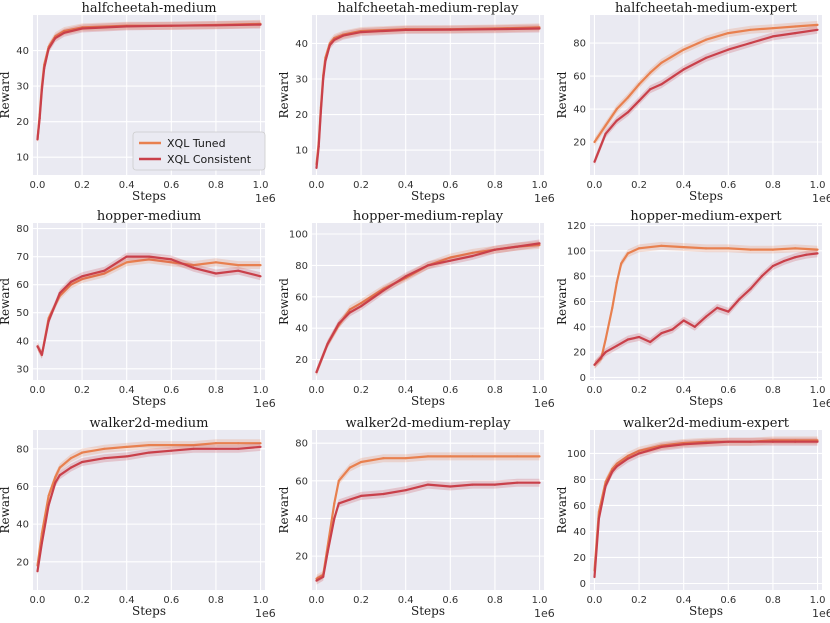 The height and width of the screenshot is (623, 830). I want to click on panel-3-x-axis-label: Steps, so click(706, 196).